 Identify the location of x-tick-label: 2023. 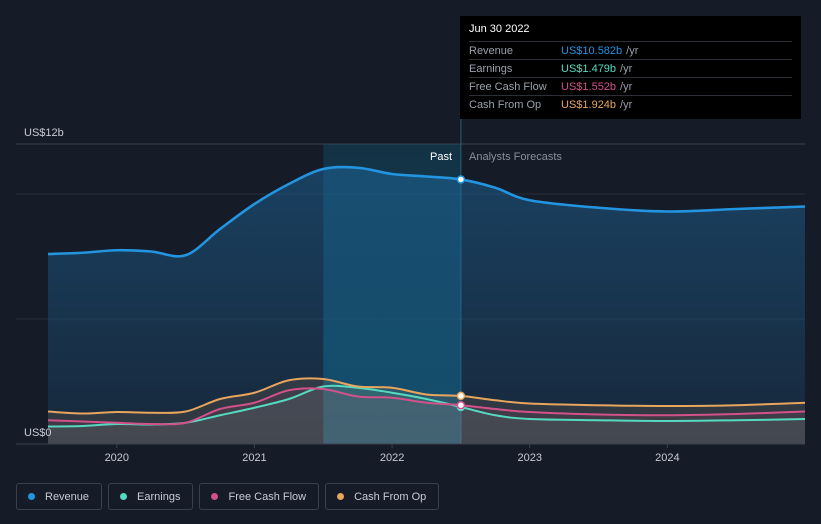
(529, 458).